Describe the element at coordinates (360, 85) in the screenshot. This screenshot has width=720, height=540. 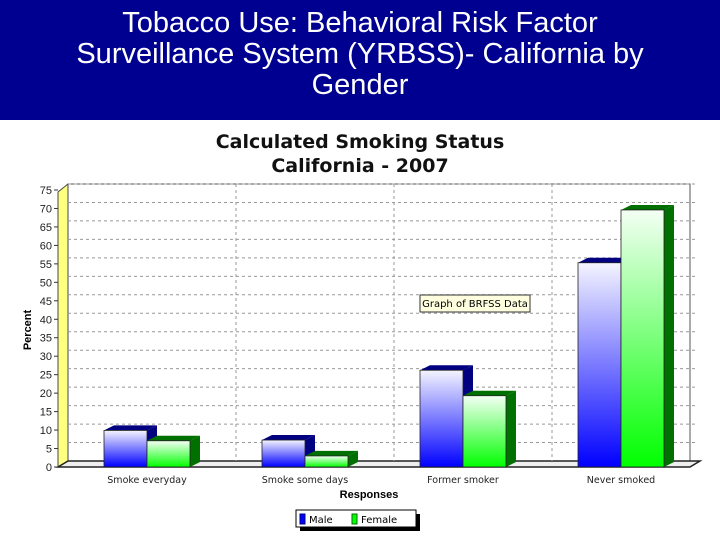
I see `slide-title-line: Gender` at that location.